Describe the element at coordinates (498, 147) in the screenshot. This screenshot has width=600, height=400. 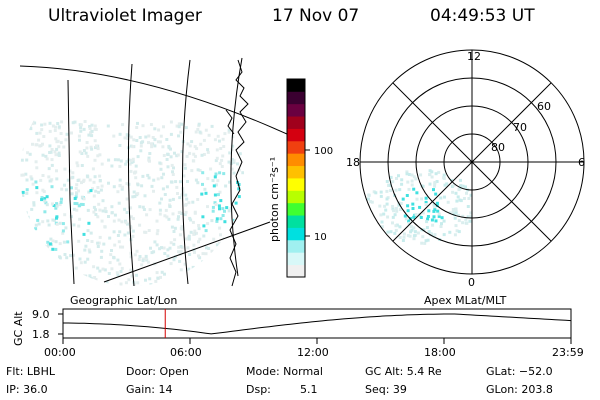
I see `mlat-label-80: 80` at that location.